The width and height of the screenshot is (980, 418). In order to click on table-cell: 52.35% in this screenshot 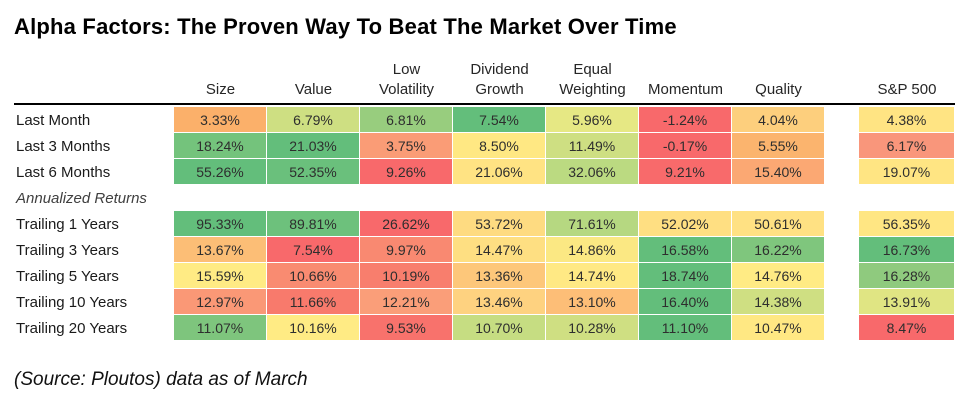, I will do `click(313, 171)`.